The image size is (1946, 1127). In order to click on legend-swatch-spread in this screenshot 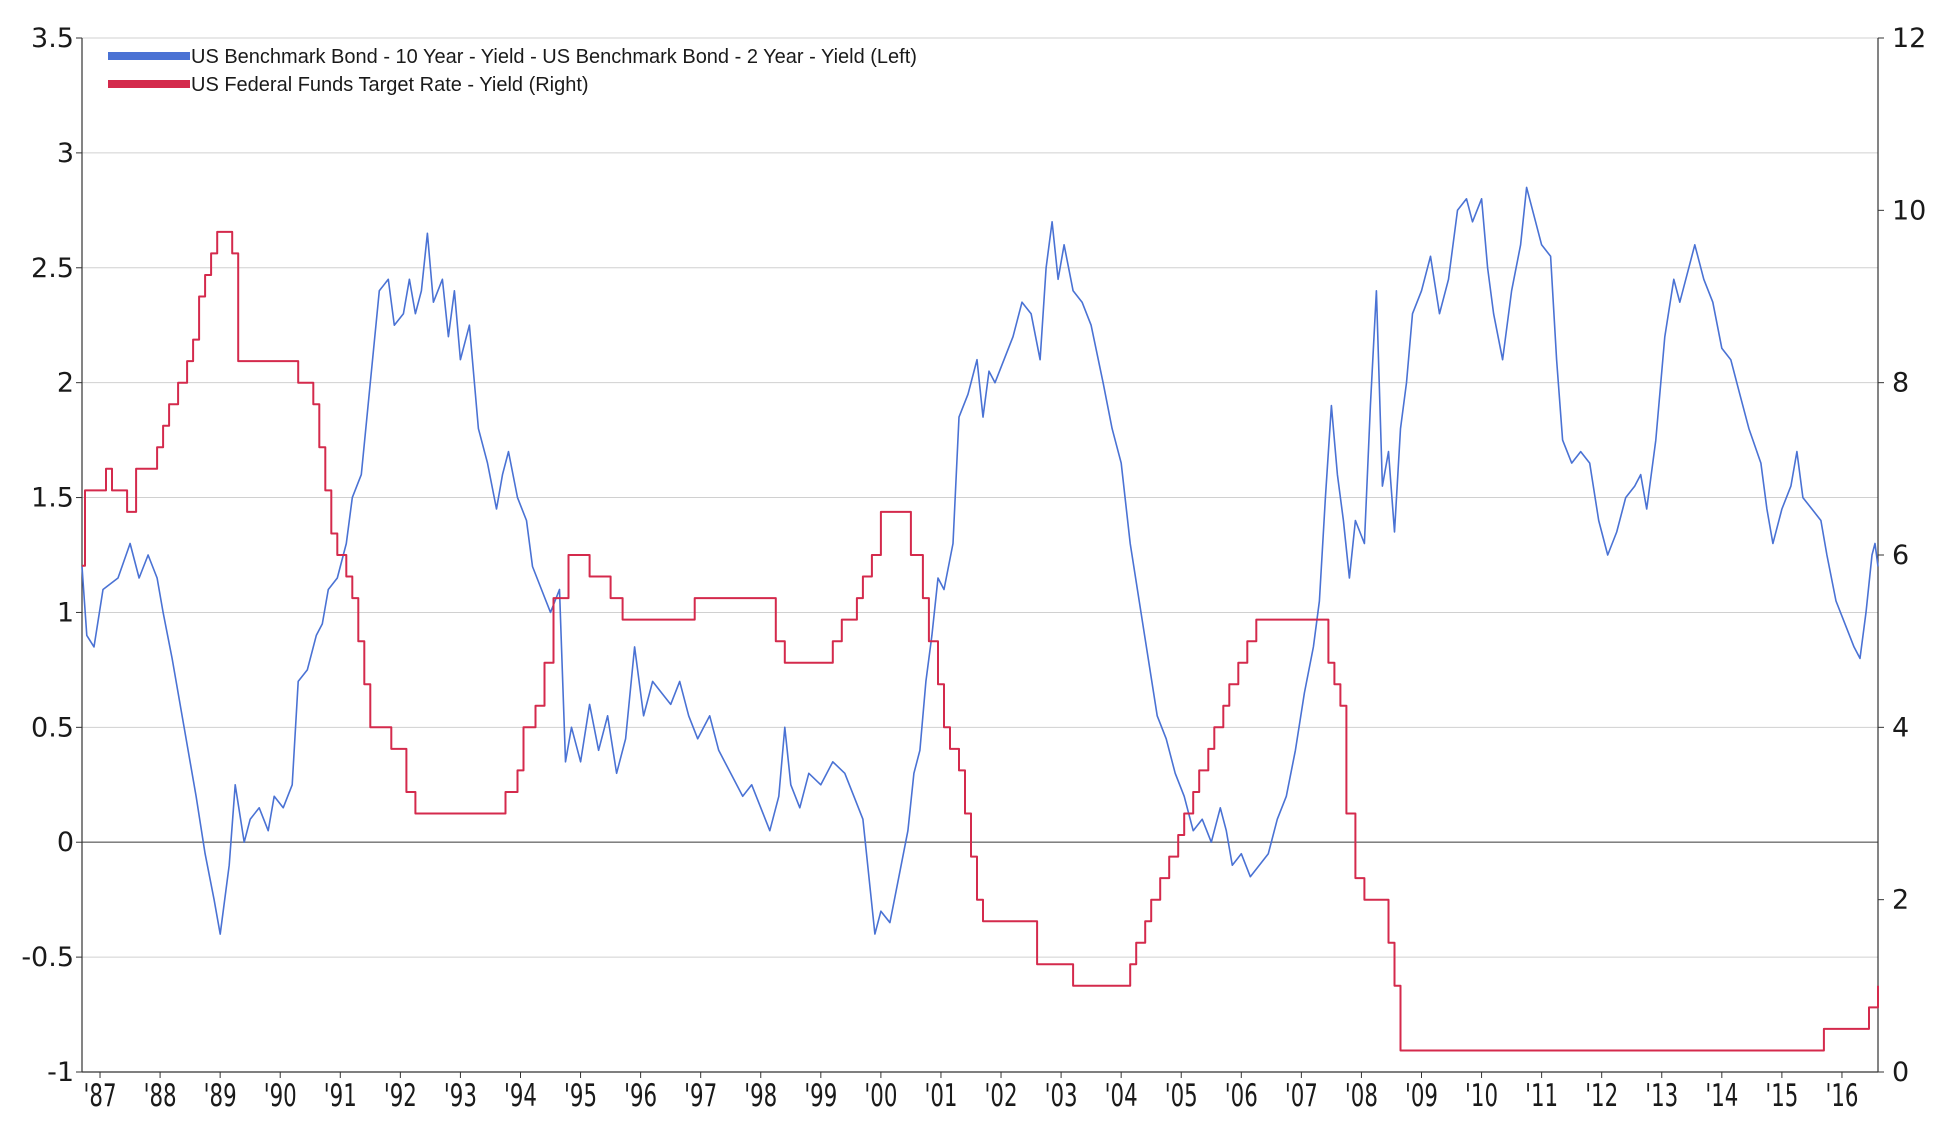, I will do `click(149, 56)`.